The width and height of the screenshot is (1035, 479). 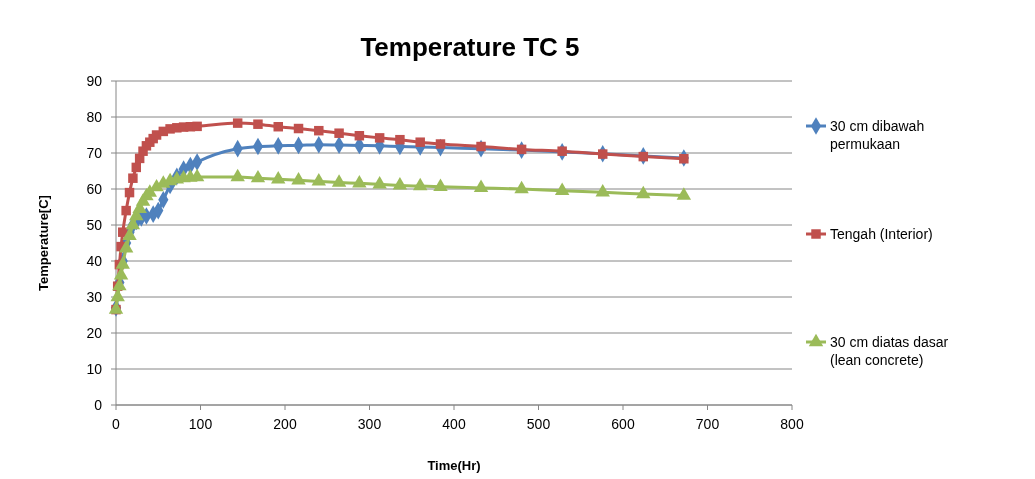 What do you see at coordinates (94, 116) in the screenshot?
I see `y-tick-label: 80` at bounding box center [94, 116].